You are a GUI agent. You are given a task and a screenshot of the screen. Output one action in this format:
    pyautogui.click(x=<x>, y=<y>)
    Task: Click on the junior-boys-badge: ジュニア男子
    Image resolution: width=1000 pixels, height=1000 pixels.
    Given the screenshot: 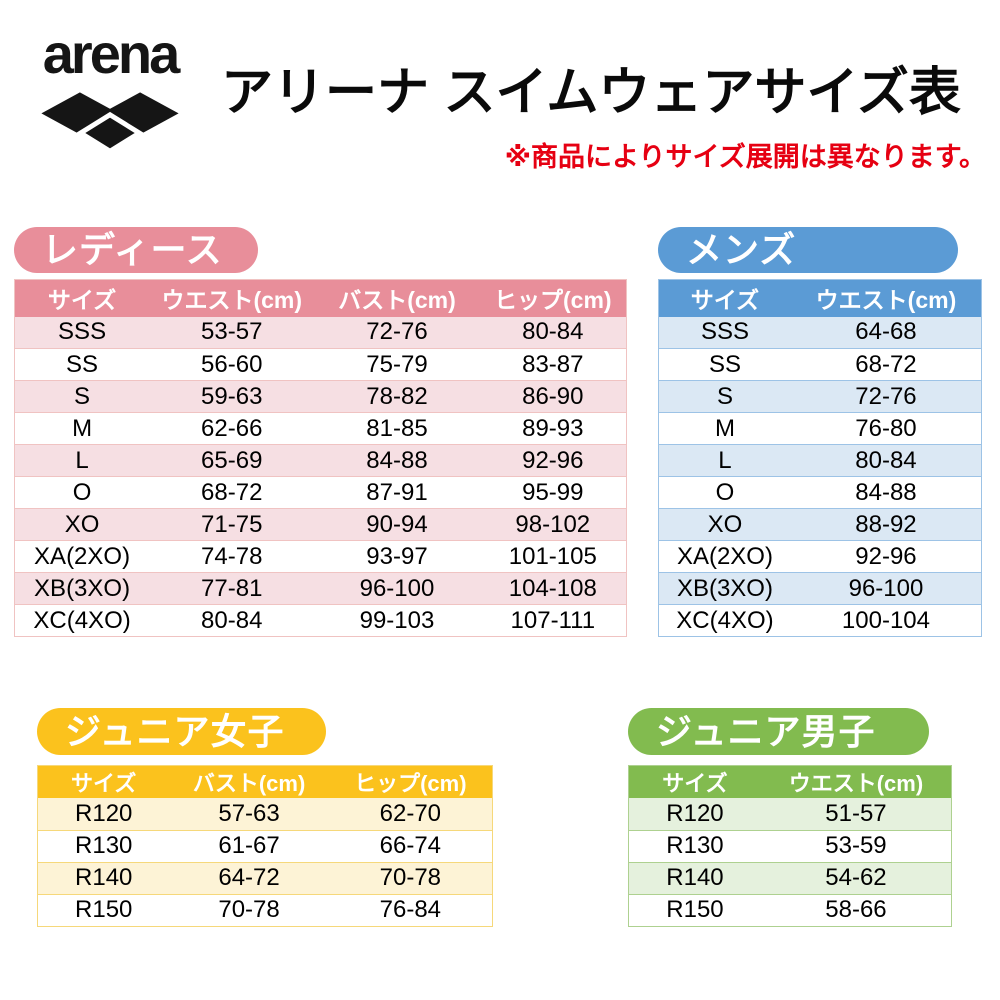 What is the action you would take?
    pyautogui.click(x=778, y=731)
    